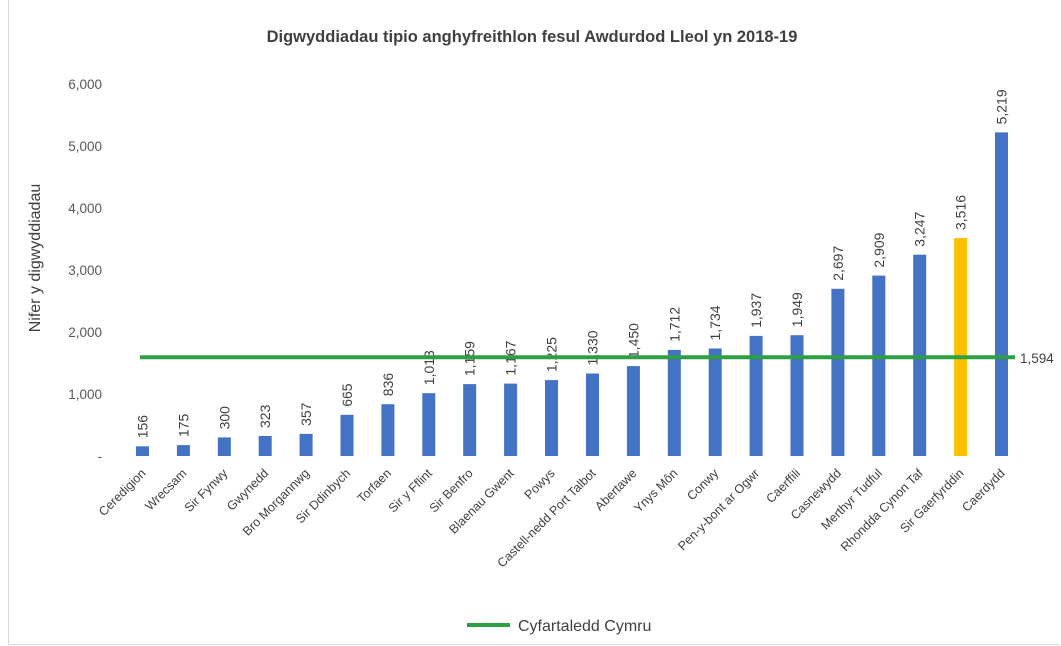 The height and width of the screenshot is (646, 1061). I want to click on y-tick-label: 3,000, so click(85, 270).